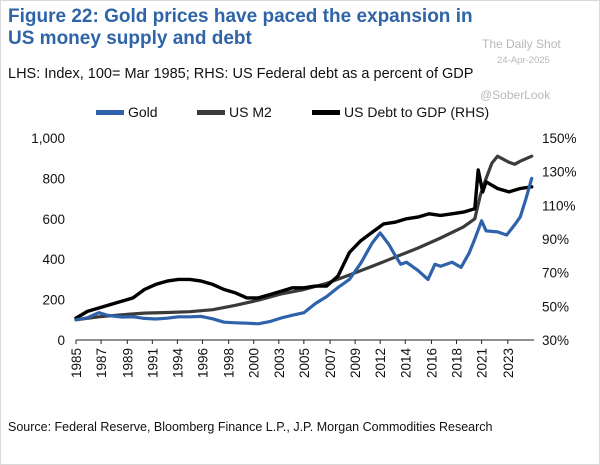 This screenshot has width=600, height=465. Describe the element at coordinates (523, 60) in the screenshot. I see `watermark-date: 24-Apr-2025` at that location.